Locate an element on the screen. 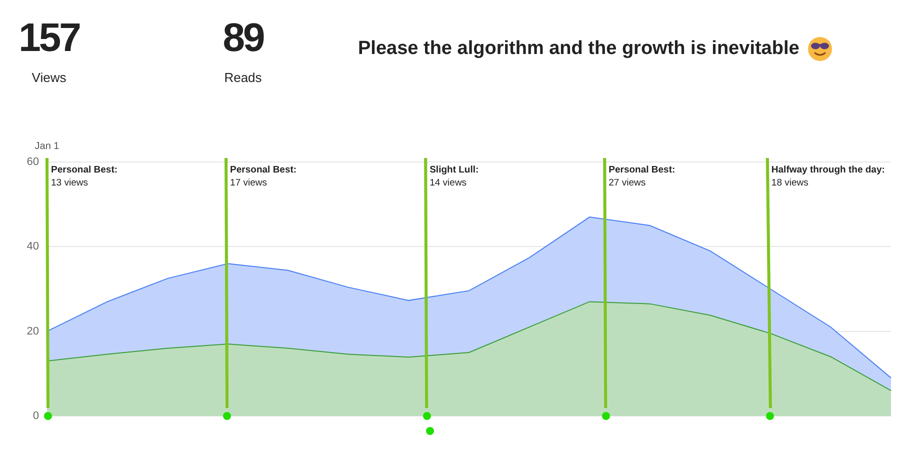 This screenshot has width=901, height=458. annotation: Slight Lull: is located at coordinates (454, 170).